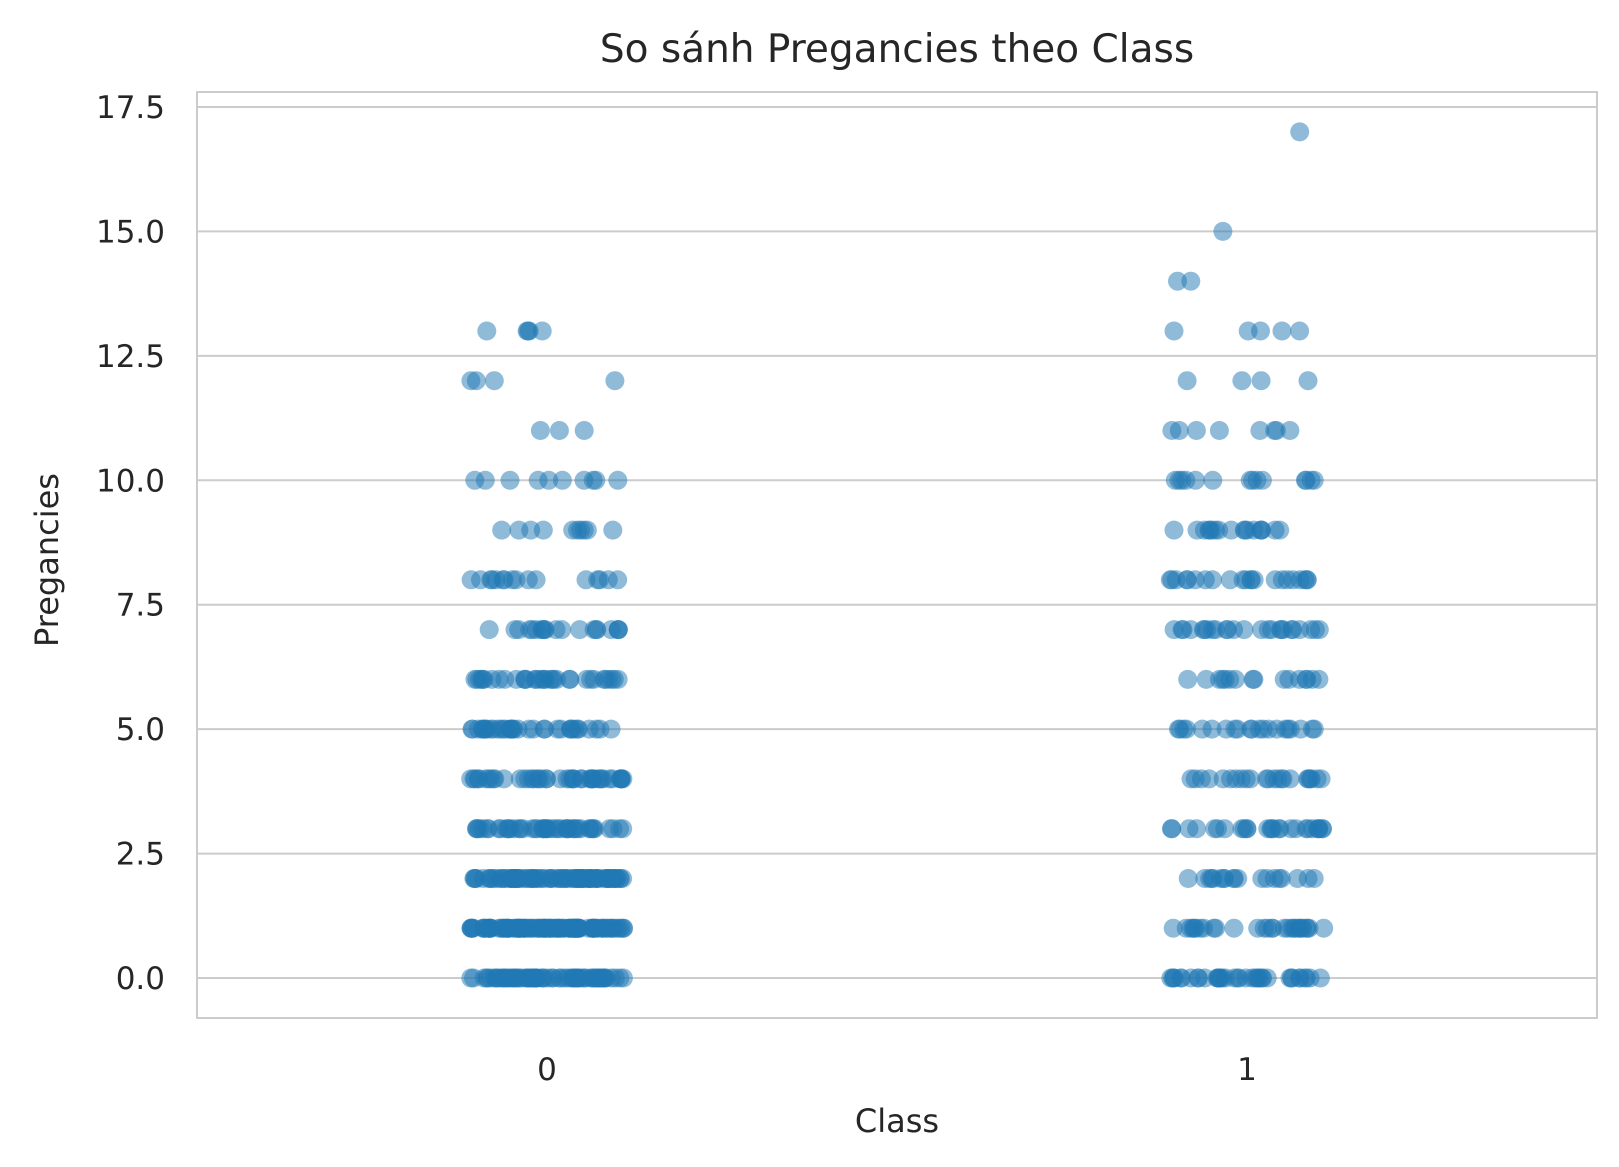  Describe the element at coordinates (130, 543) in the screenshot. I see `y-tick-labels: 0.0 2.5 5.0 7.5 10.0 12.5 15.0 17.5` at that location.